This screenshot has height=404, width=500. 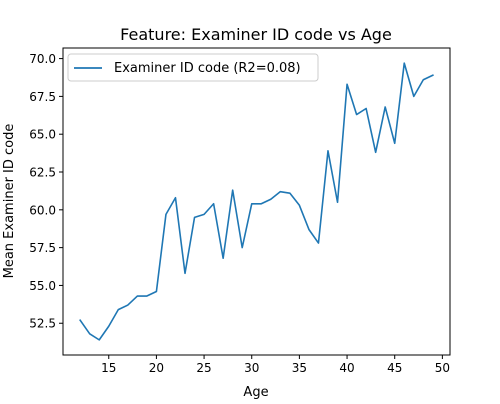 What do you see at coordinates (42, 173) in the screenshot?
I see `y-tick-label: 62.5` at bounding box center [42, 173].